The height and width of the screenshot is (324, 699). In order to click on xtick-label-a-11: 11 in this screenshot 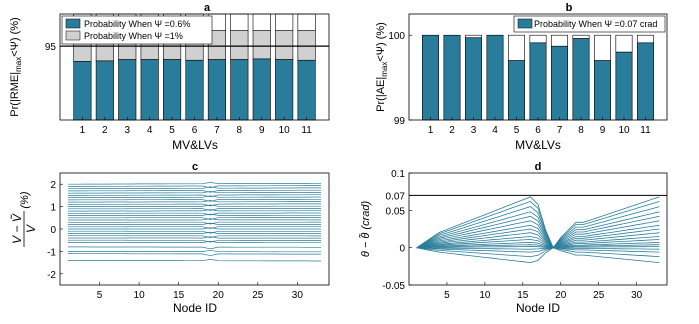, I will do `click(306, 130)`.